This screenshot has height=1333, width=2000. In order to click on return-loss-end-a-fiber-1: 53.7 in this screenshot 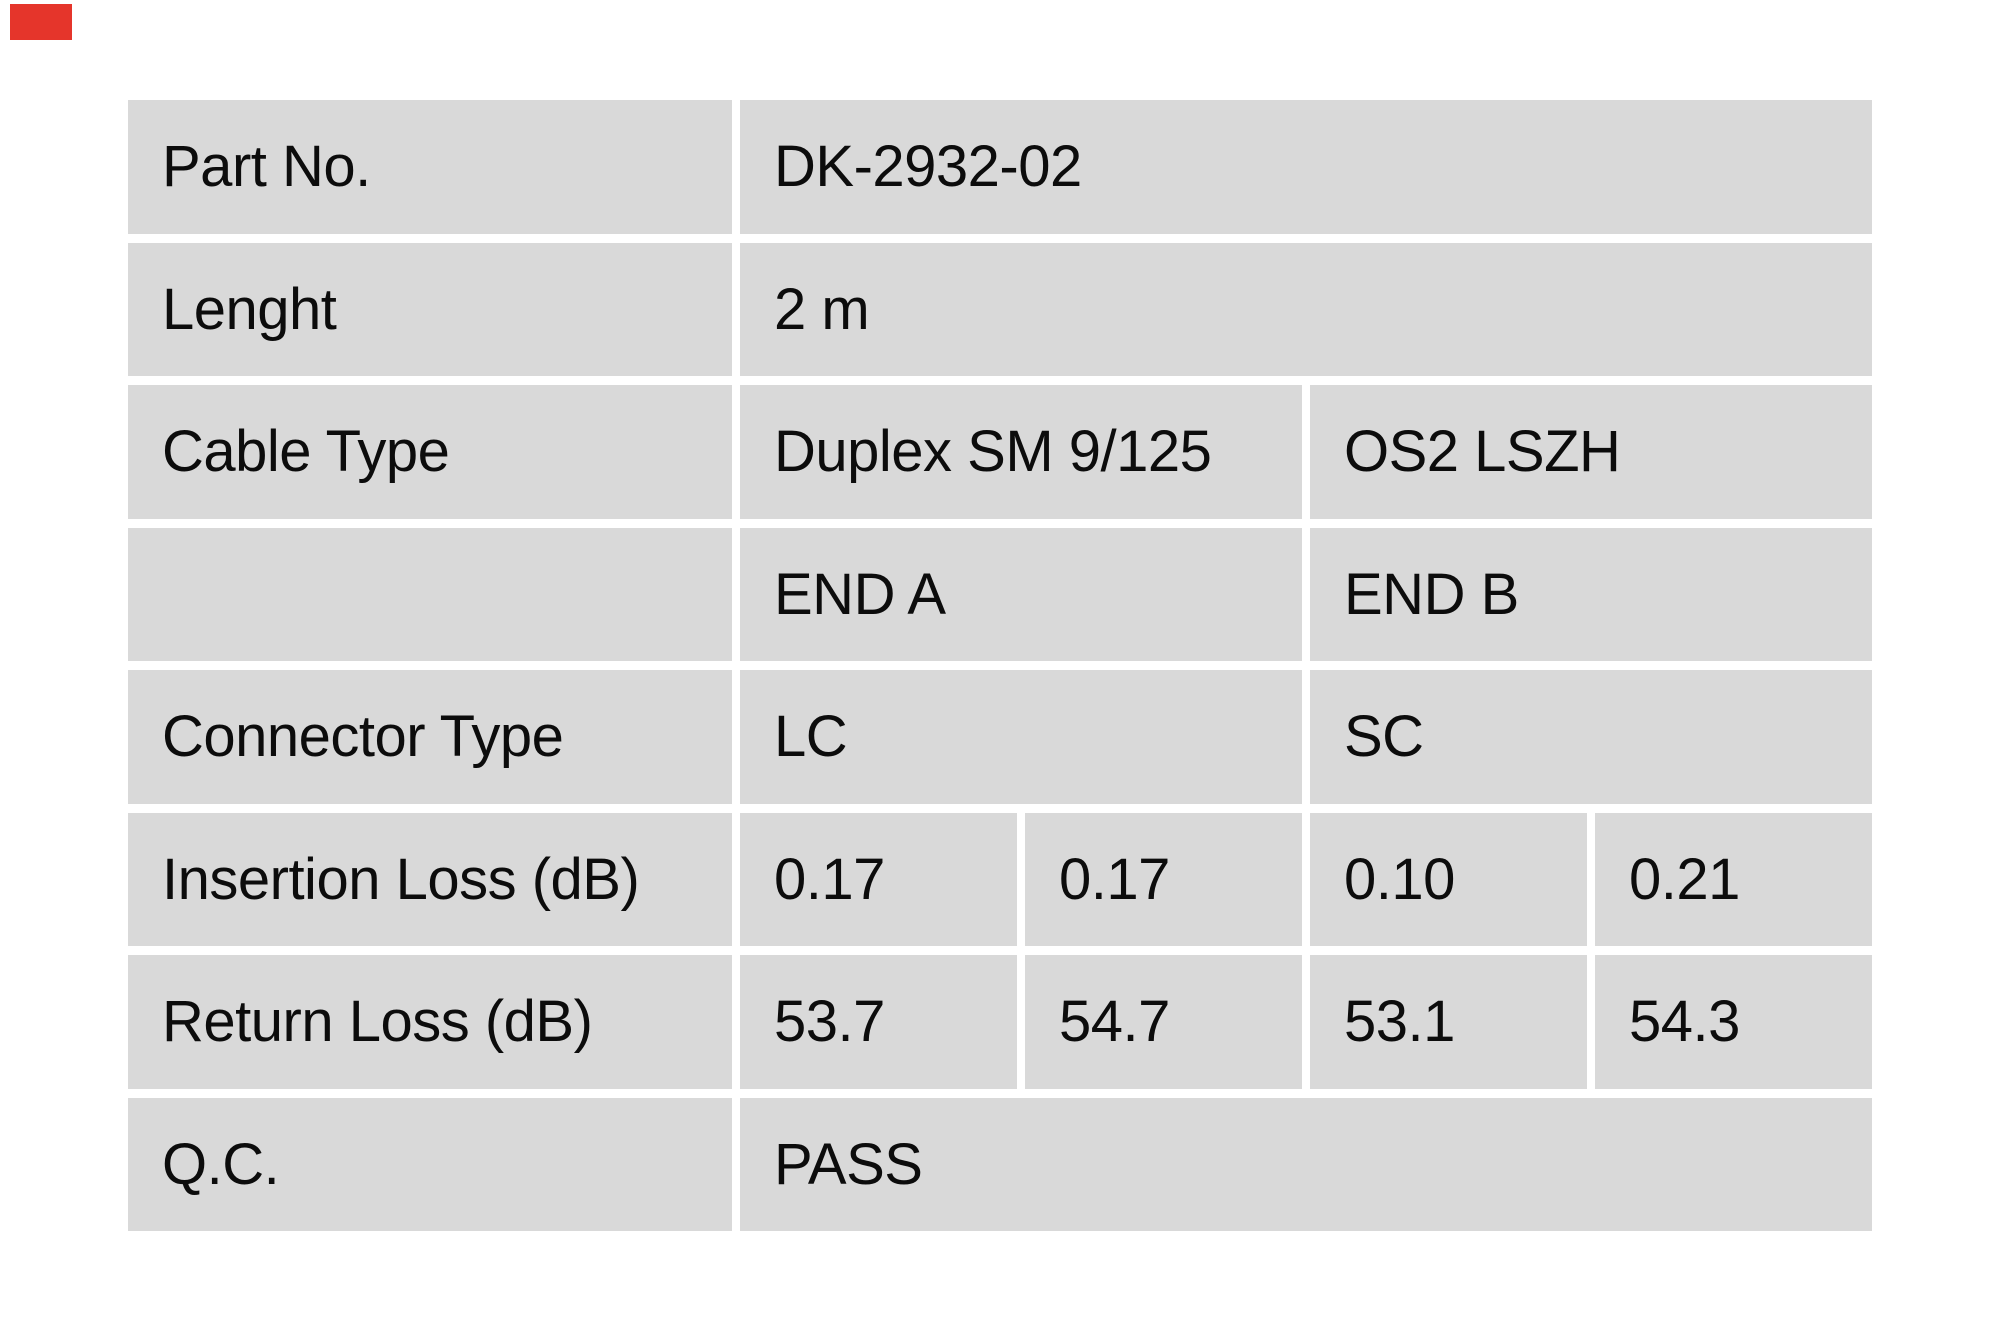, I will do `click(878, 1022)`.